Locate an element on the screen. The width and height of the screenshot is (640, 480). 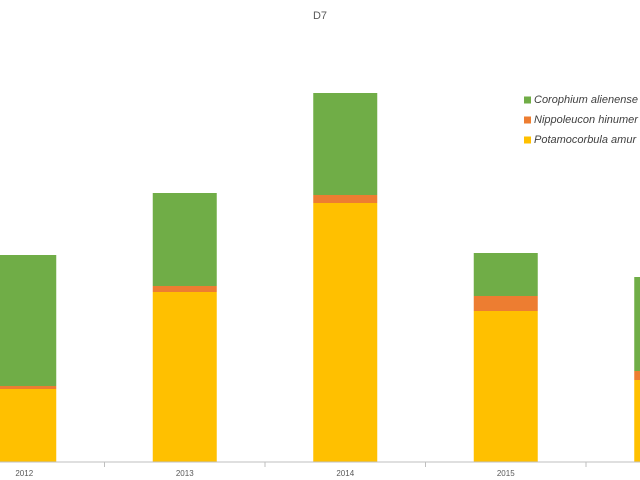
legend-label: Potamocorbula amur is located at coordinates (585, 140).